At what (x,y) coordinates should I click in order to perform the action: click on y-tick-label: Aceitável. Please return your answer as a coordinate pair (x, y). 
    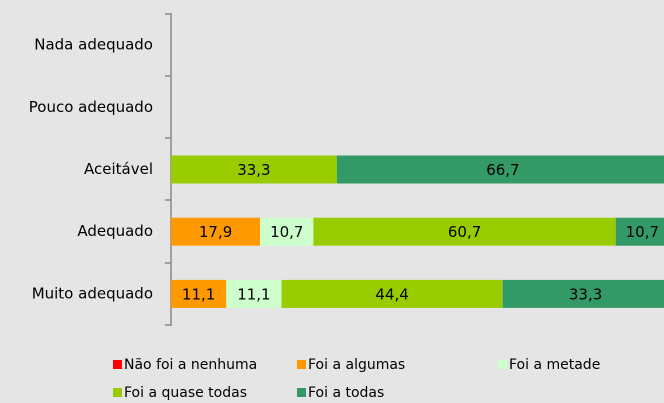
    Looking at the image, I should click on (118, 169).